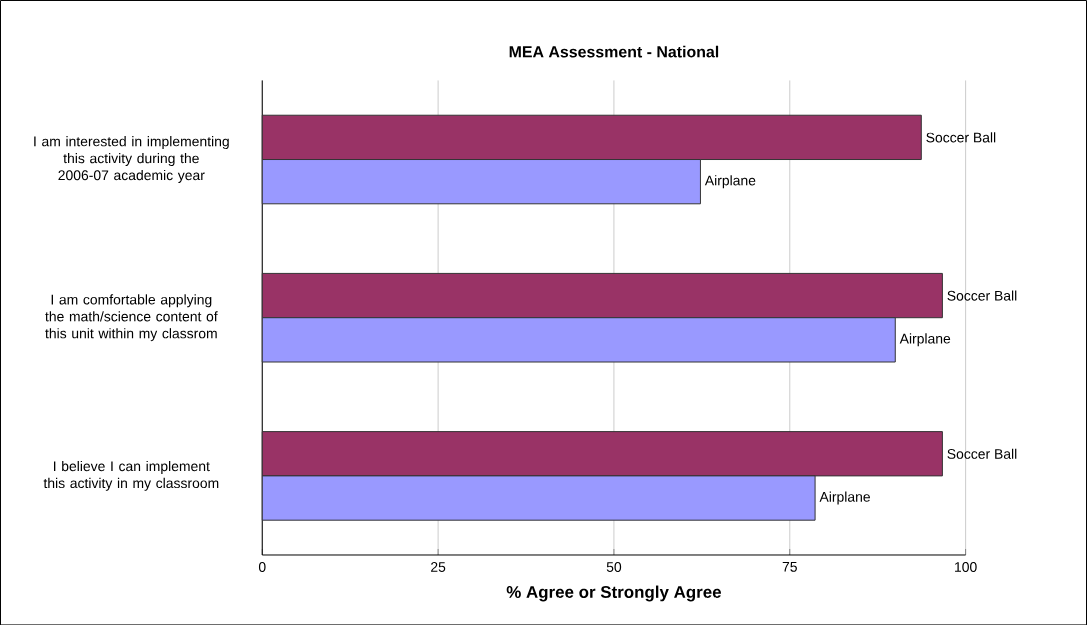  Describe the element at coordinates (131, 475) in the screenshot. I see `y-tick-label: I believe I can implement this activity in my classroom` at that location.